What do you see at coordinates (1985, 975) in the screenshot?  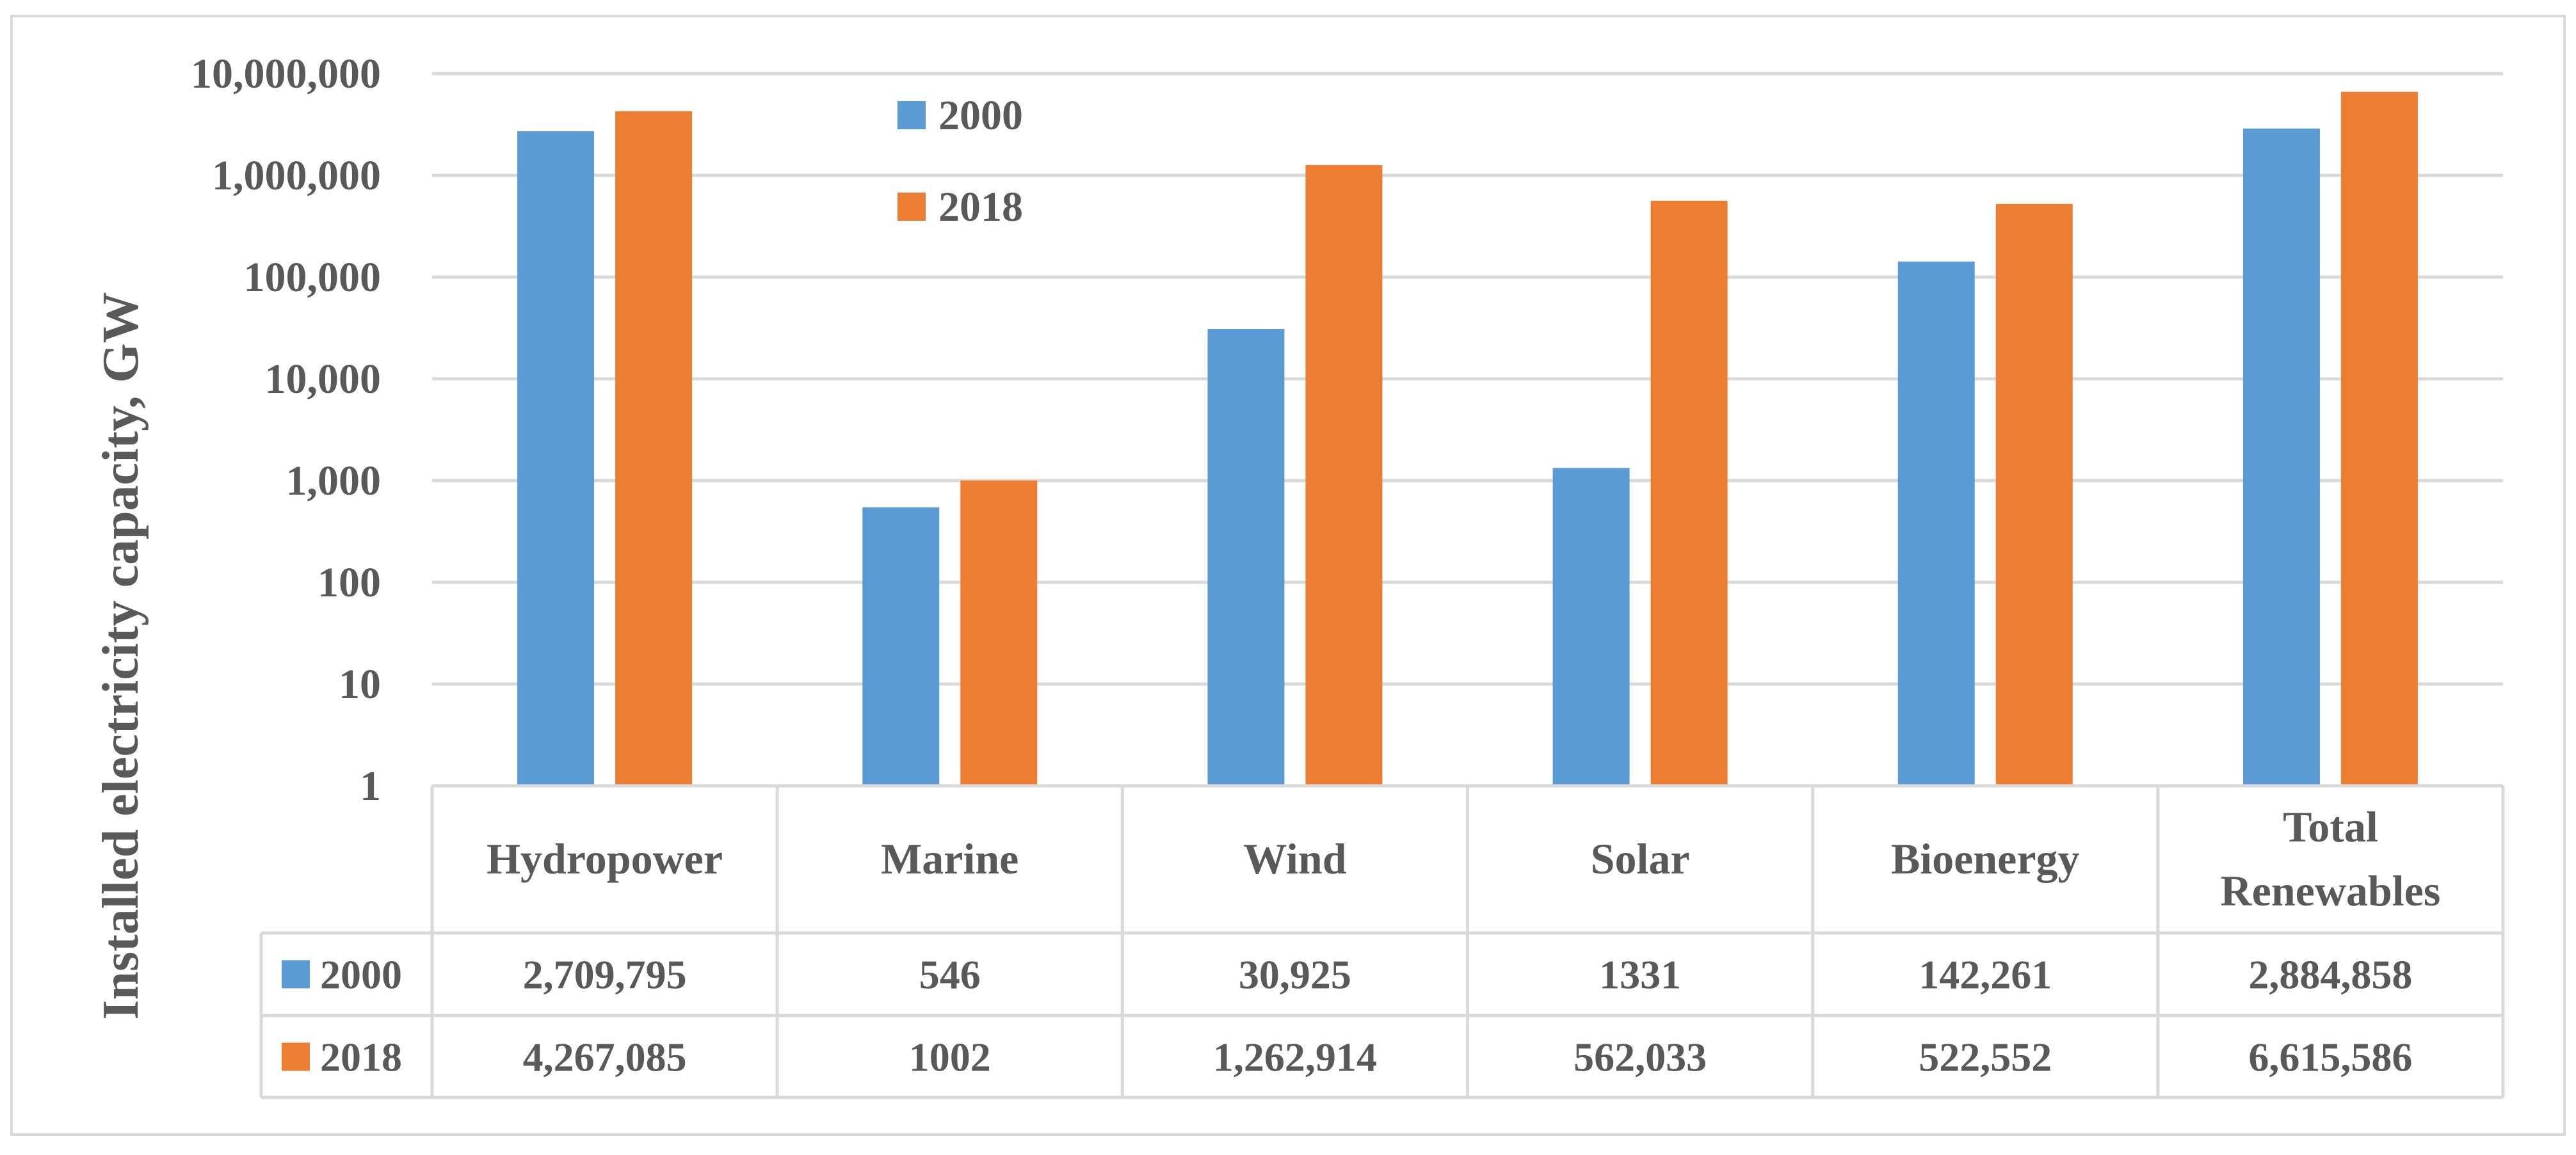 I see `data-label: 142,261` at bounding box center [1985, 975].